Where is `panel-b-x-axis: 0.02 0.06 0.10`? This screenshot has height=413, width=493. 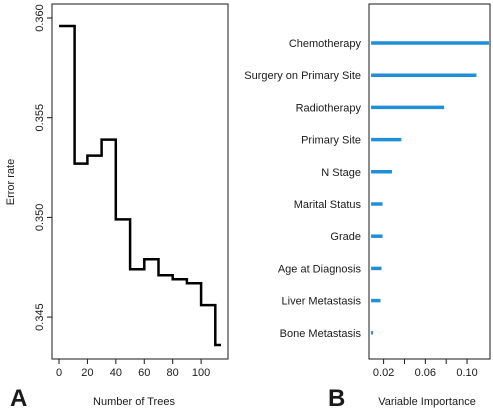 panel-b-x-axis: 0.02 0.06 0.10 is located at coordinates (425, 369).